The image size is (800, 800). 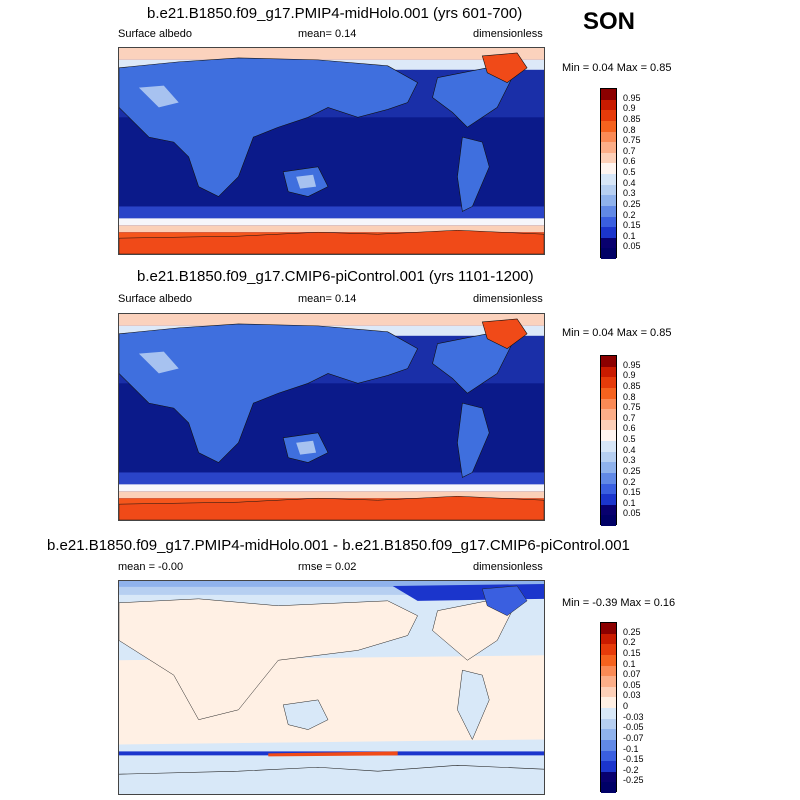 What do you see at coordinates (629, 428) in the screenshot?
I see `legend-label: 0.6` at bounding box center [629, 428].